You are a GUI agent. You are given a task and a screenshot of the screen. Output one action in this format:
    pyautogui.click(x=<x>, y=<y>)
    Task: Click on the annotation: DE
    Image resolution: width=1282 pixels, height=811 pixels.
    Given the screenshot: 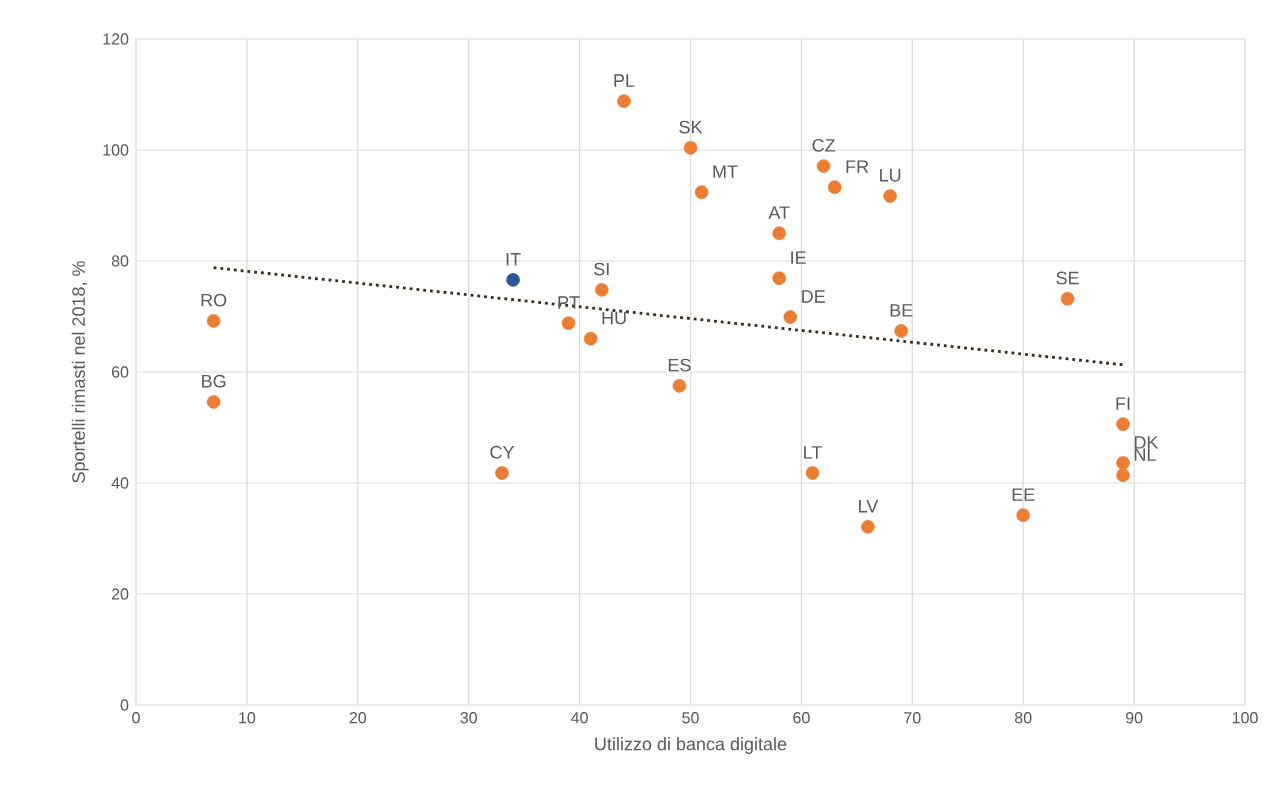 What is the action you would take?
    pyautogui.click(x=813, y=296)
    